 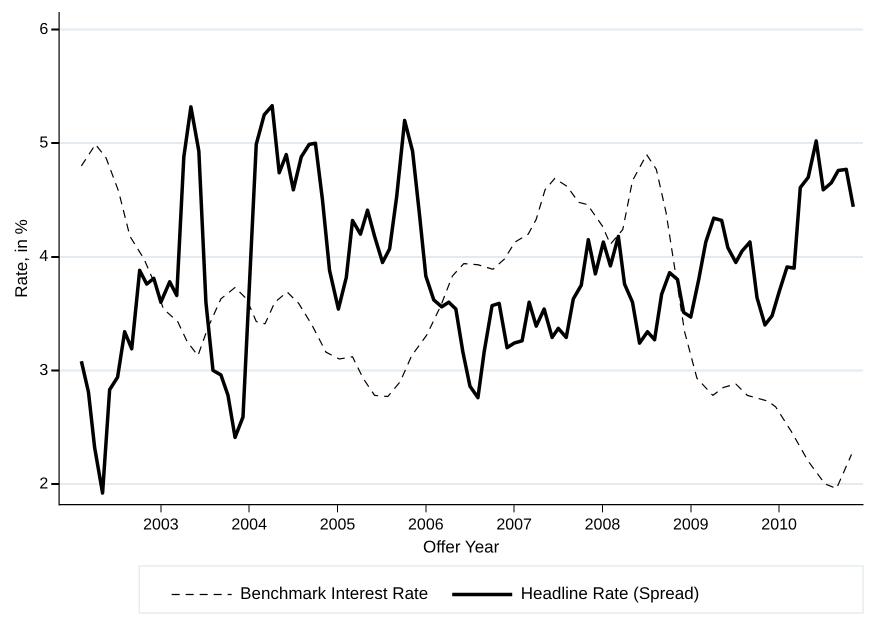 What do you see at coordinates (461, 546) in the screenshot?
I see `x-axis-title: Offer Year` at bounding box center [461, 546].